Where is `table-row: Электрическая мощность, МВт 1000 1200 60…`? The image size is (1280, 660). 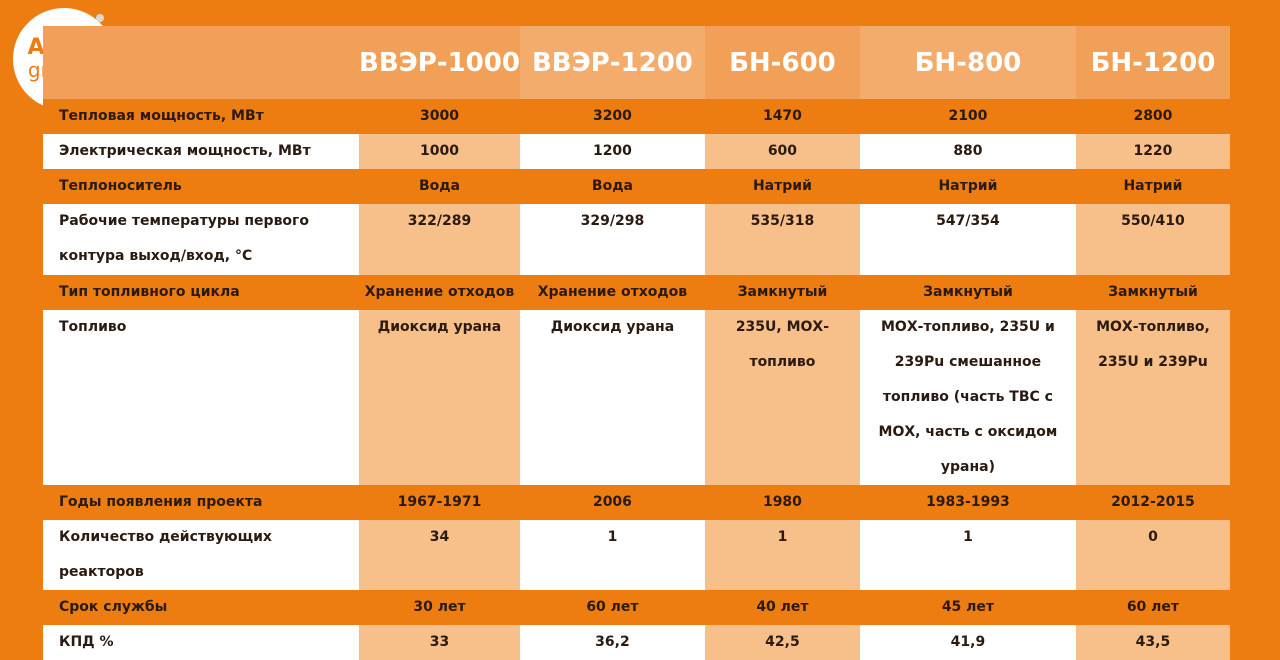
table-row: Электрическая мощность, МВт 1000 1200 60… is located at coordinates (636, 151).